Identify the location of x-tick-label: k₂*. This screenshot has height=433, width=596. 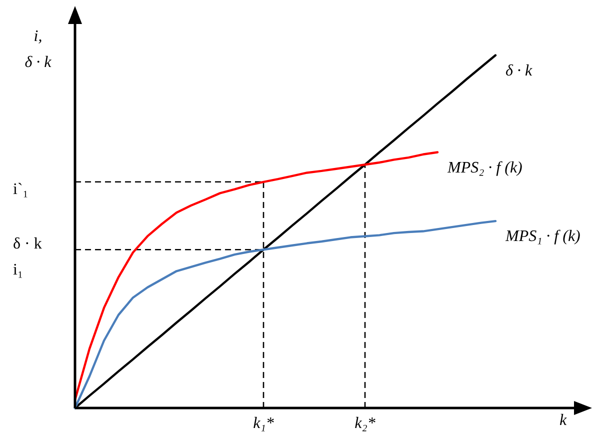
(365, 423).